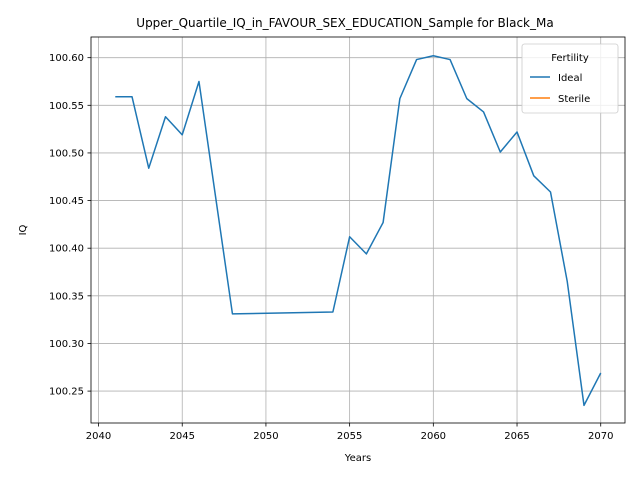 Image resolution: width=640 pixels, height=480 pixels. What do you see at coordinates (66, 153) in the screenshot?
I see `y-tick-label: 100.50` at bounding box center [66, 153].